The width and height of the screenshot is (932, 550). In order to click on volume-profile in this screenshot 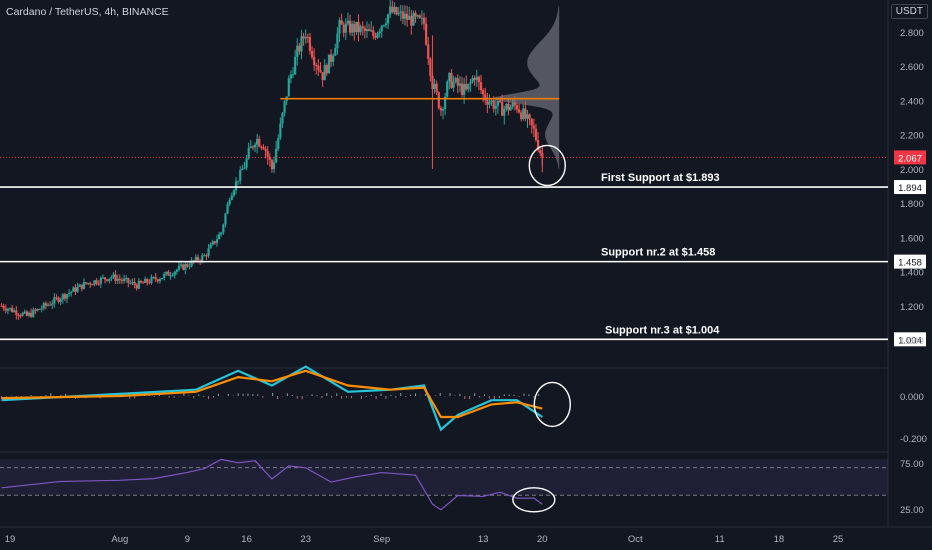, I will do `click(526, 87)`.